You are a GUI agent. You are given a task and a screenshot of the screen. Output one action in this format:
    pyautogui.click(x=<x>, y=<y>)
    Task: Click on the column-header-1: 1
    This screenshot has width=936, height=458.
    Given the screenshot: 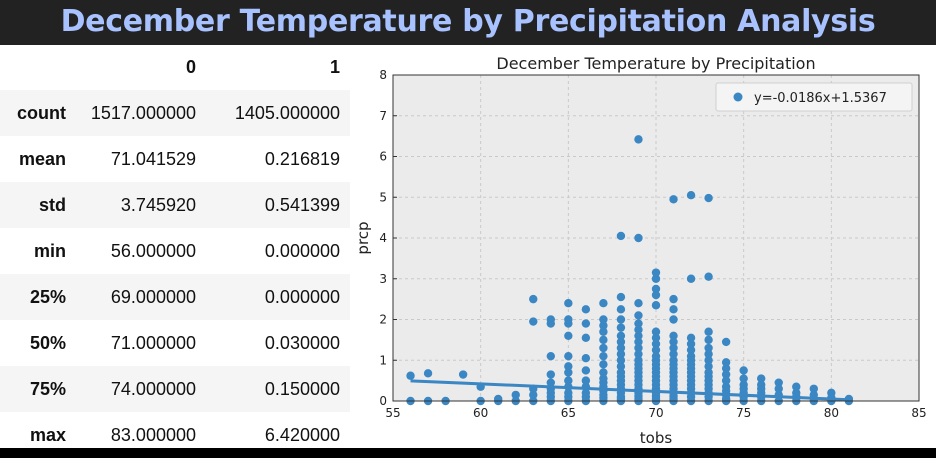 What is the action you would take?
    pyautogui.click(x=334, y=67)
    